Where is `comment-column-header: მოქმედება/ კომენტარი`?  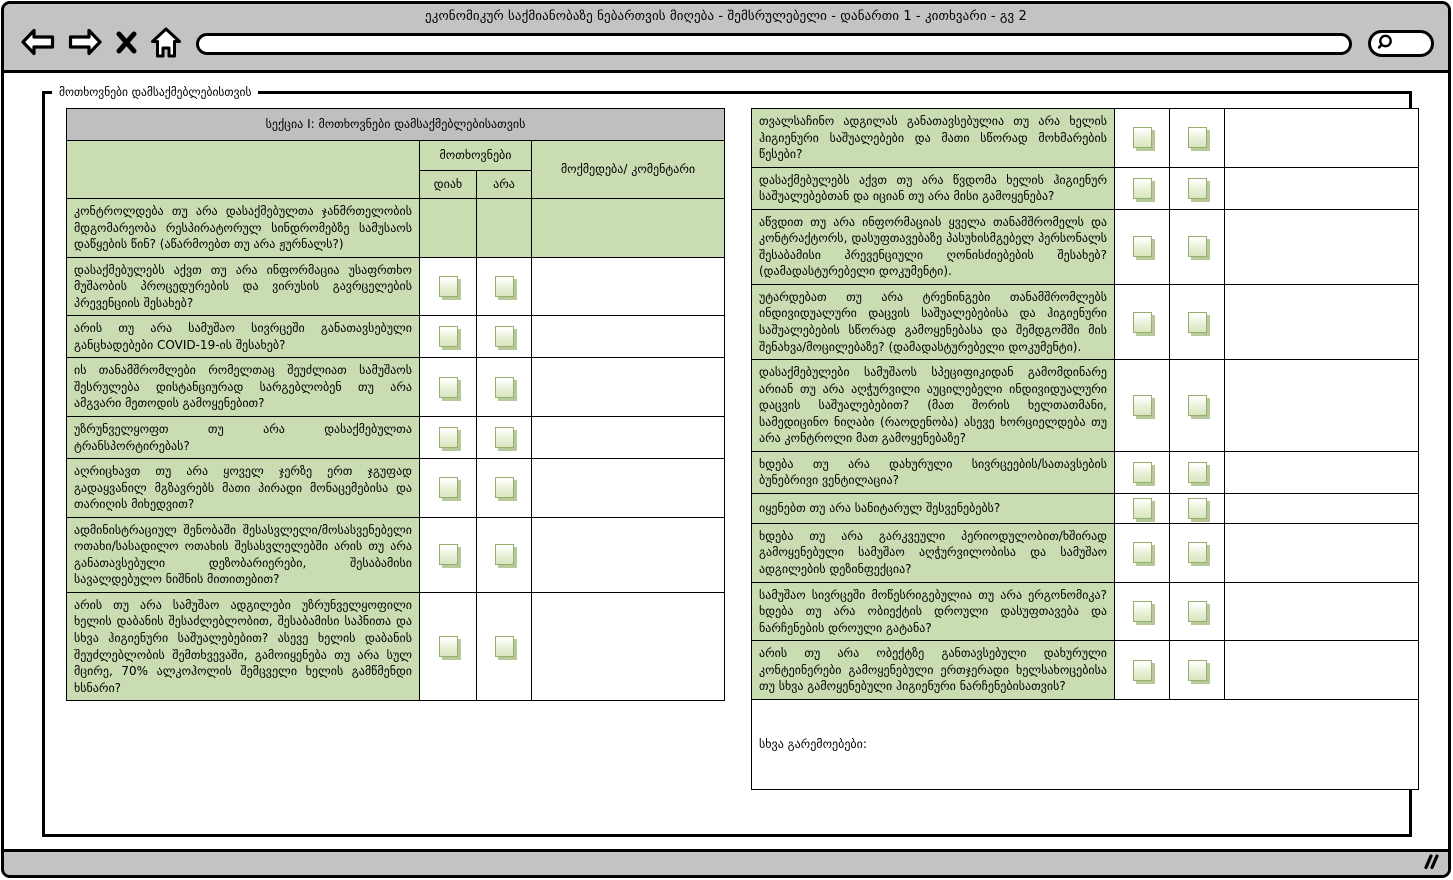 comment-column-header: მოქმედება/ კომენტარი is located at coordinates (628, 169).